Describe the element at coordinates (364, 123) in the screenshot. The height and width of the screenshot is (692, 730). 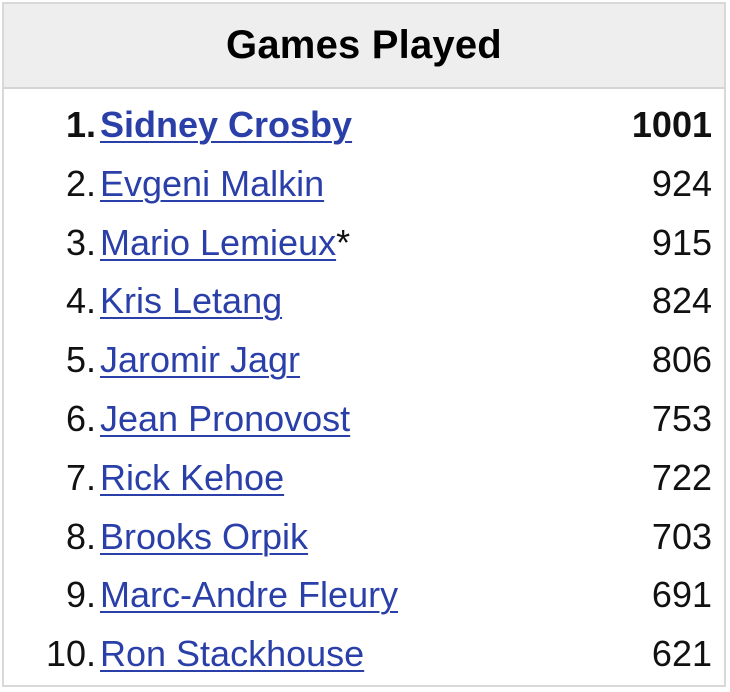
I see `leaderboard-row: 1. Sidney Crosby 1001` at that location.